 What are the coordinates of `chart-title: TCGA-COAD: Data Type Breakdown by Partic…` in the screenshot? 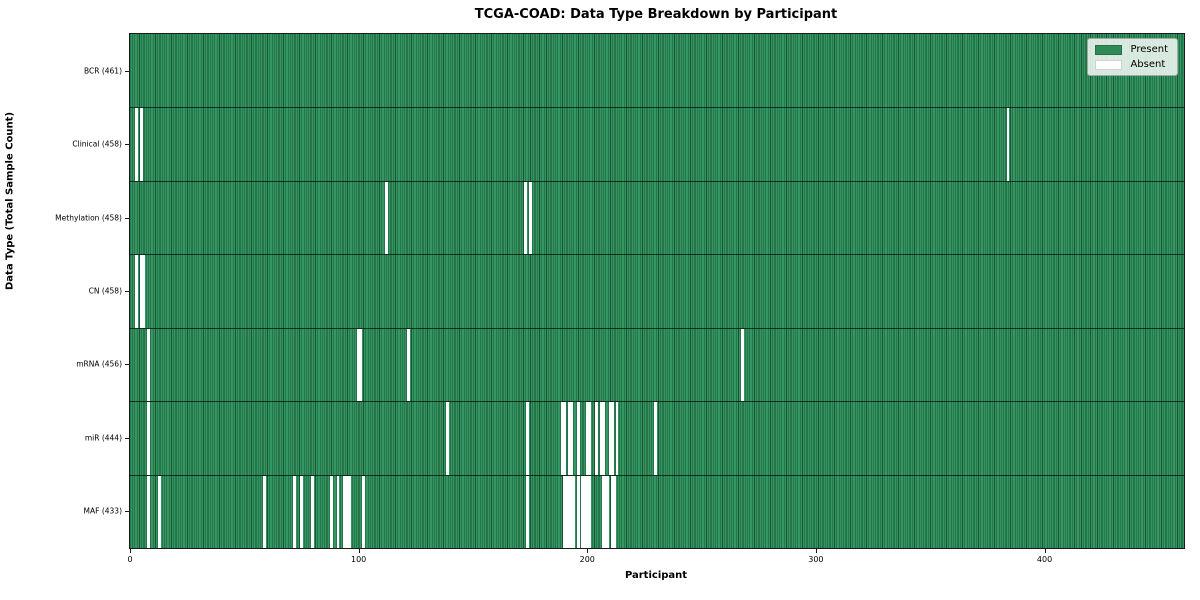 It's located at (656, 14).